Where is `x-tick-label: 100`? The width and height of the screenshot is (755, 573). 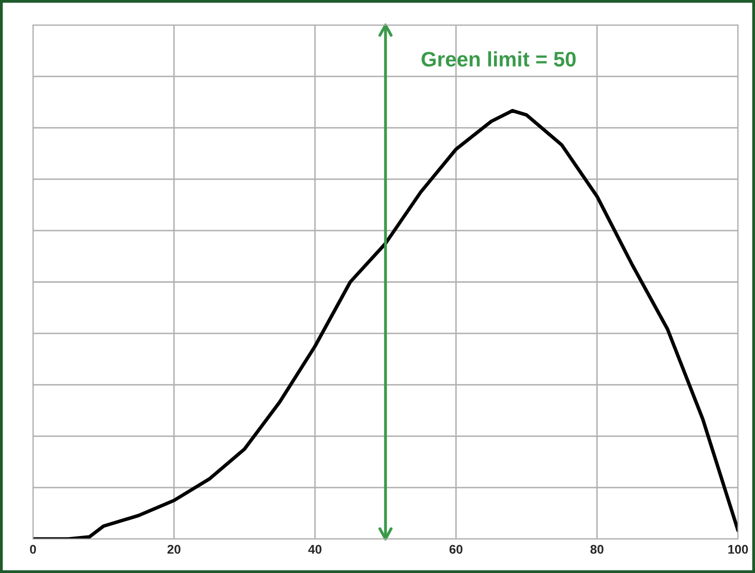
x-tick-label: 100 is located at coordinates (738, 549).